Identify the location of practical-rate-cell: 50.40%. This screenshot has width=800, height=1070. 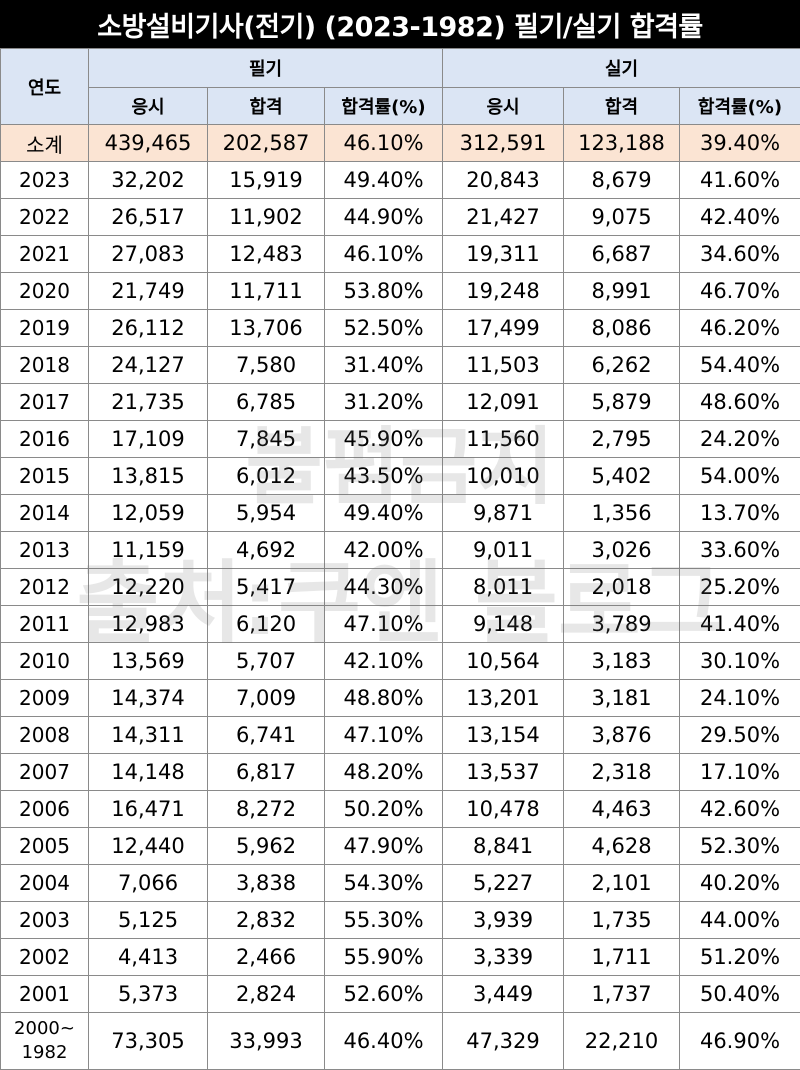
(740, 994).